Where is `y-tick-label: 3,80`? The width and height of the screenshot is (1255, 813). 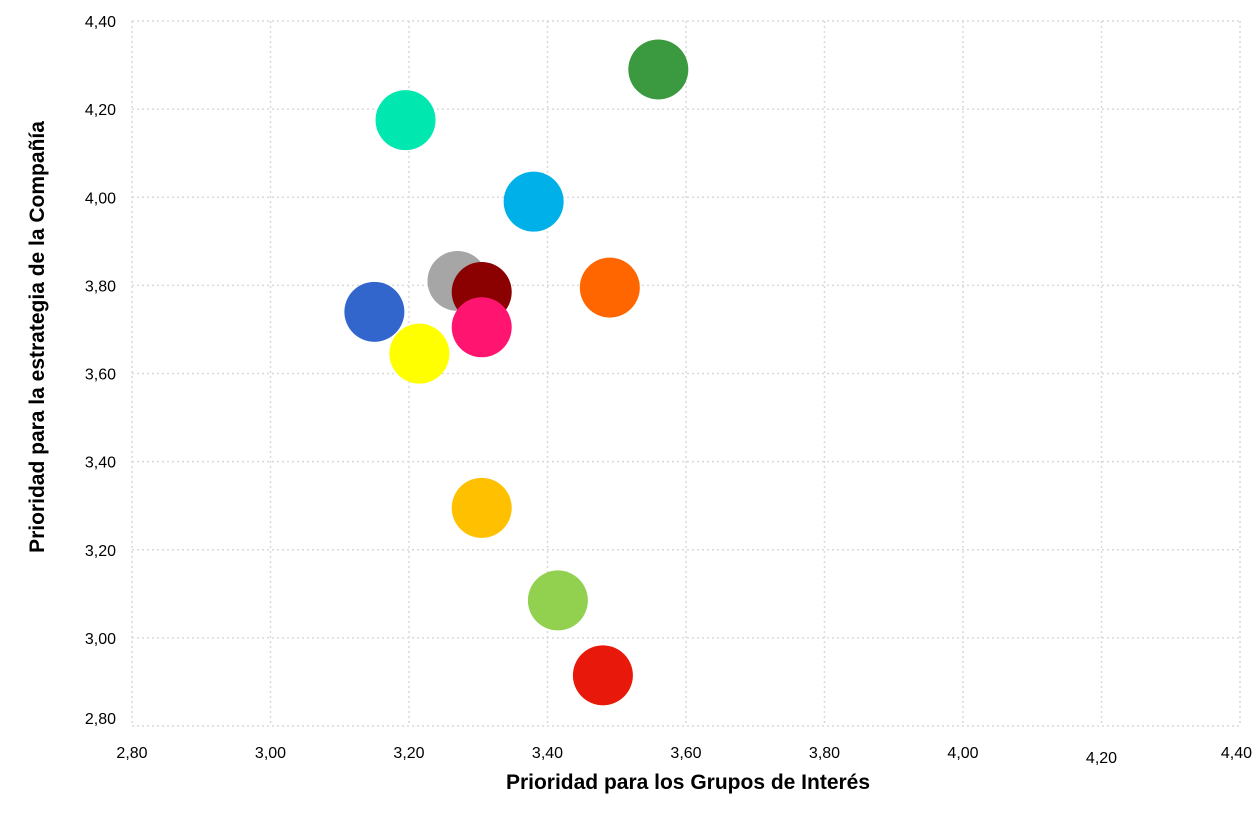
y-tick-label: 3,80 is located at coordinates (100, 286).